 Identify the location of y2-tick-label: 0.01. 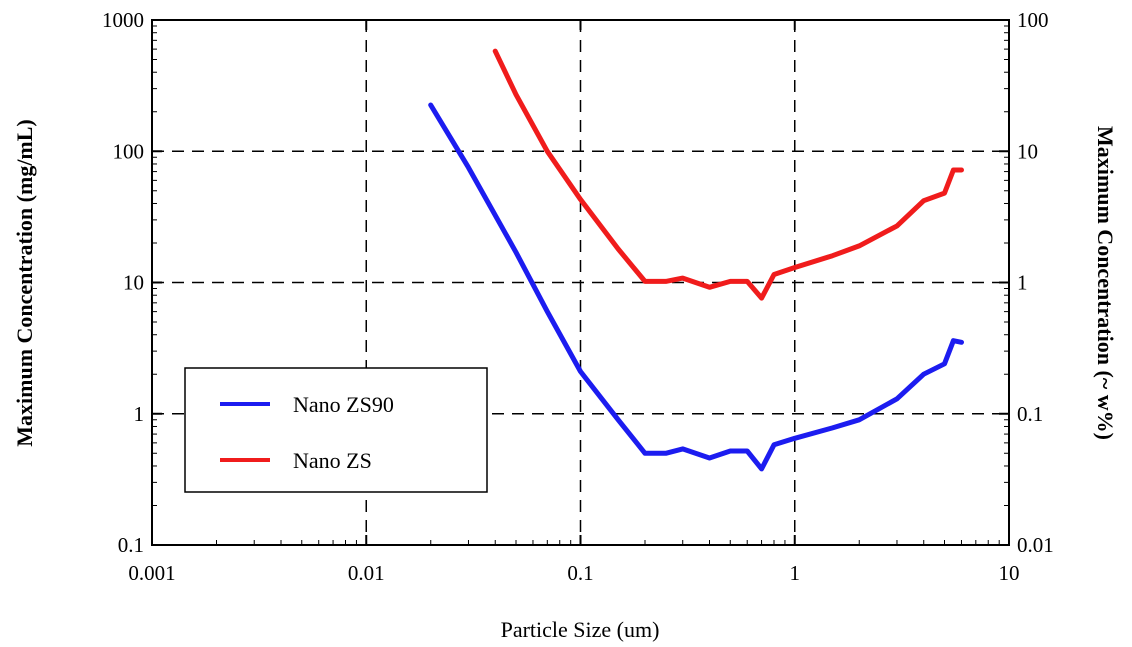
(1035, 545).